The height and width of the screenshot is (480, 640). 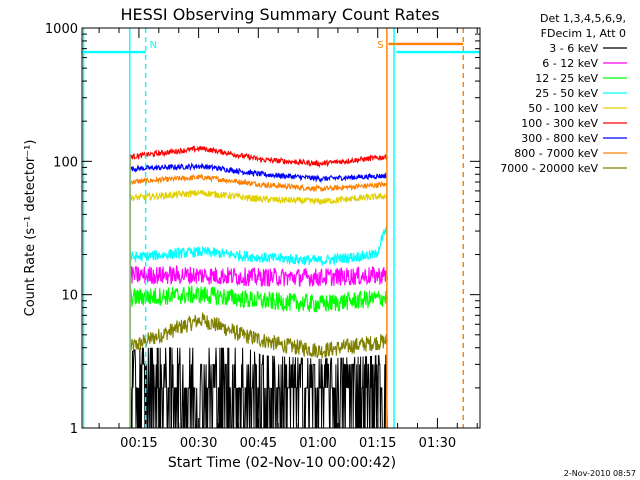 I want to click on legend-label: 100 - 300 keV, so click(x=559, y=123).